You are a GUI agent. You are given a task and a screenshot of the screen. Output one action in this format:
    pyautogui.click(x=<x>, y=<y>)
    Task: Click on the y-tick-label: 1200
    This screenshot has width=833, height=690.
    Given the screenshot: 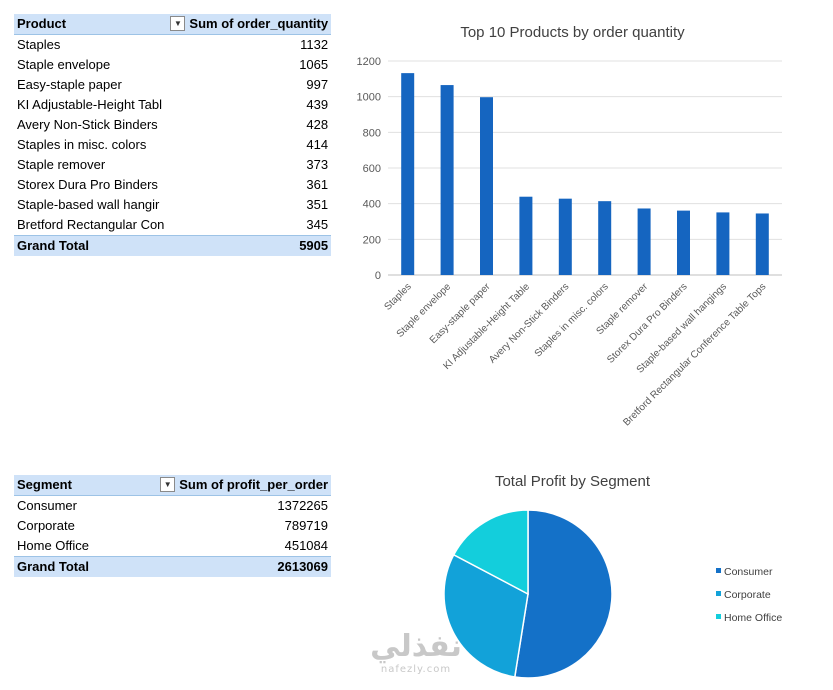 What is the action you would take?
    pyautogui.click(x=369, y=62)
    